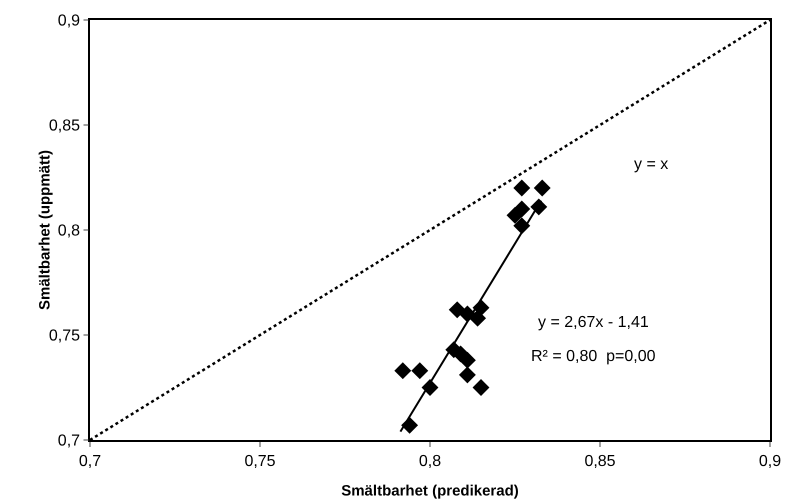 The height and width of the screenshot is (500, 793). What do you see at coordinates (64, 126) in the screenshot?
I see `y-tick-label: 0,85` at bounding box center [64, 126].